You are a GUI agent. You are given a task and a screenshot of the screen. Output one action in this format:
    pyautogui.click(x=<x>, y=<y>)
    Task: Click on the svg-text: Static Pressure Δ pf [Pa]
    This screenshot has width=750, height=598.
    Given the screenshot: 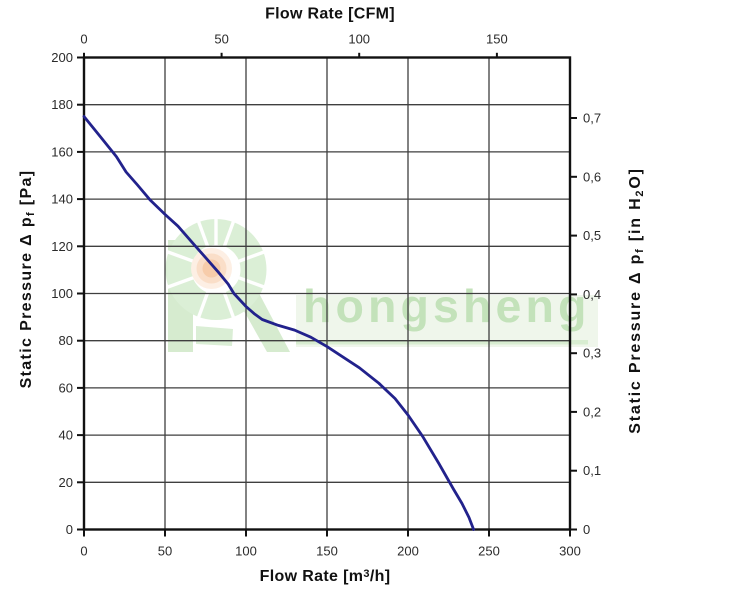 What is the action you would take?
    pyautogui.click(x=27, y=279)
    